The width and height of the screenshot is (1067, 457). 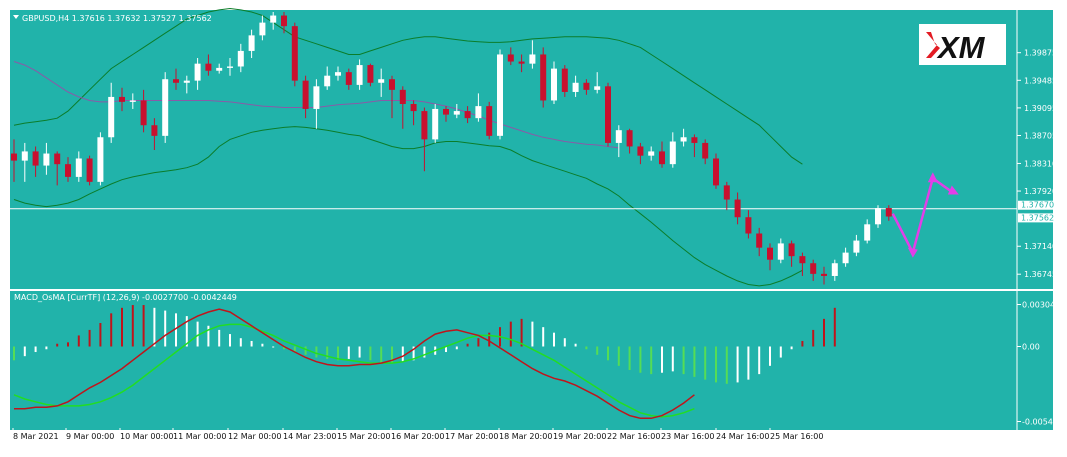 I want to click on price-tag: 1.37670, so click(x=1036, y=205).